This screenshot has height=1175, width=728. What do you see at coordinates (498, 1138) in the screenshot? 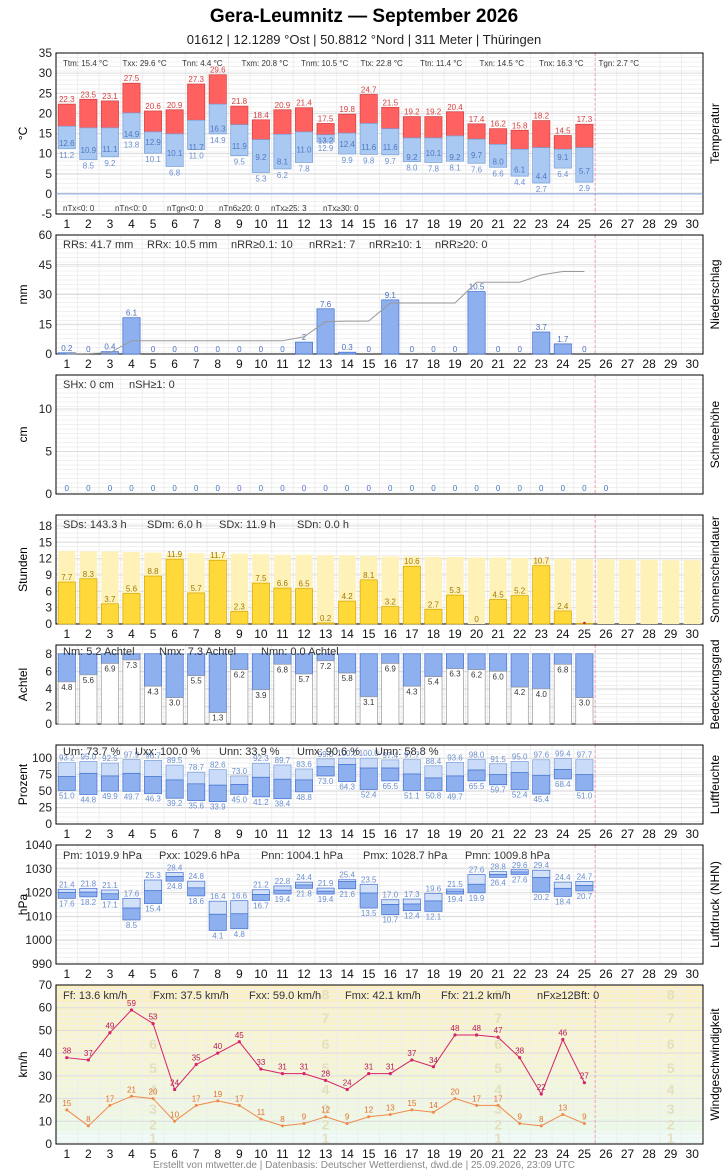
I see `beaufort-label: 1` at bounding box center [498, 1138].